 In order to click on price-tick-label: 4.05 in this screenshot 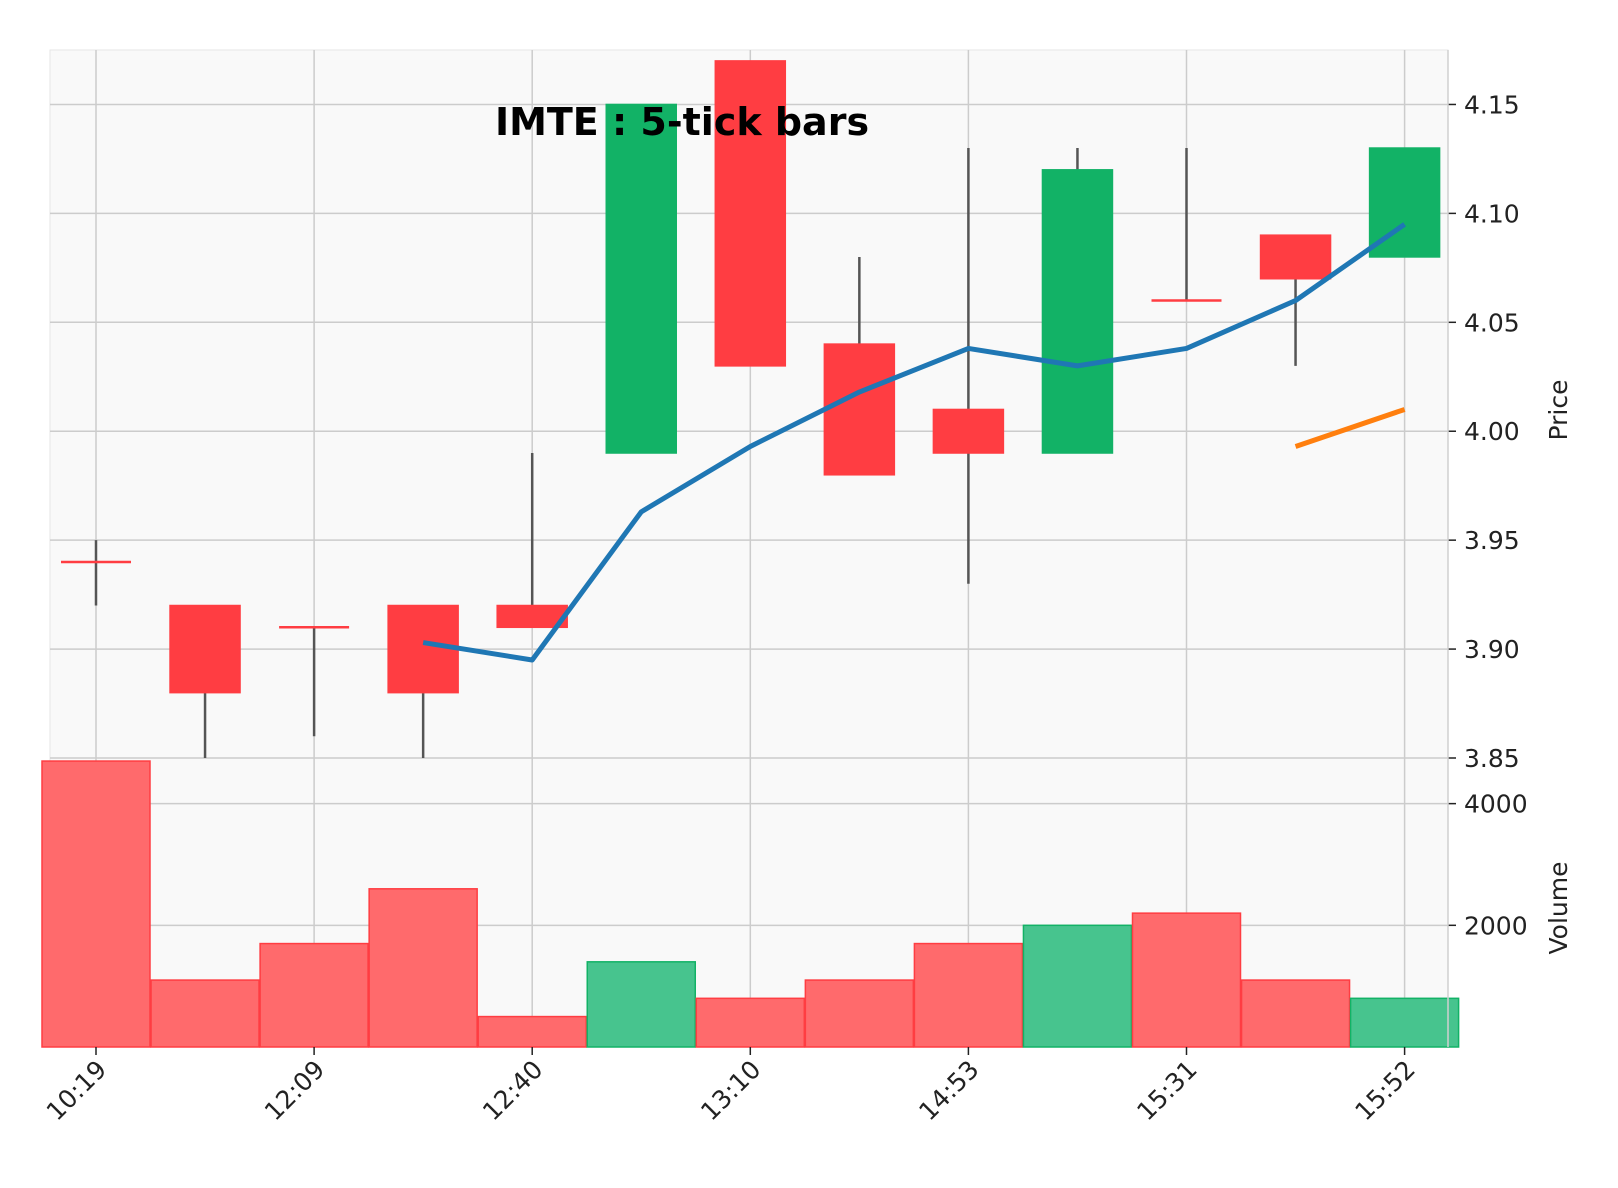, I will do `click(1492, 322)`.